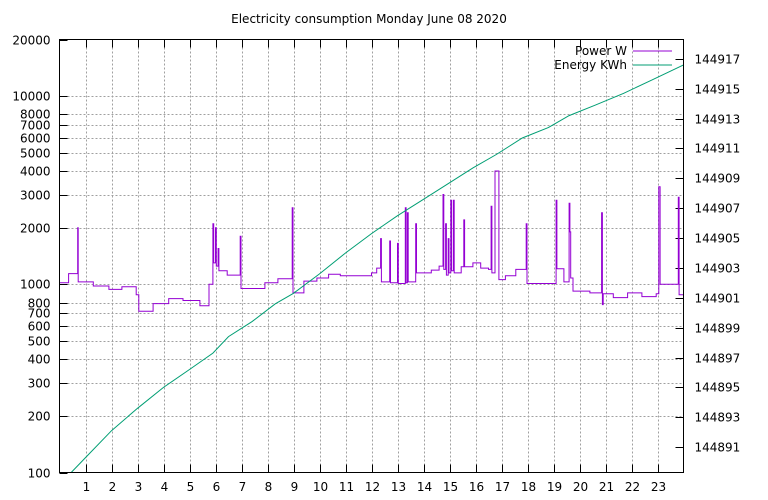 This screenshot has width=768, height=500. What do you see at coordinates (601, 51) in the screenshot?
I see `legend-power-label: Power W` at bounding box center [601, 51].